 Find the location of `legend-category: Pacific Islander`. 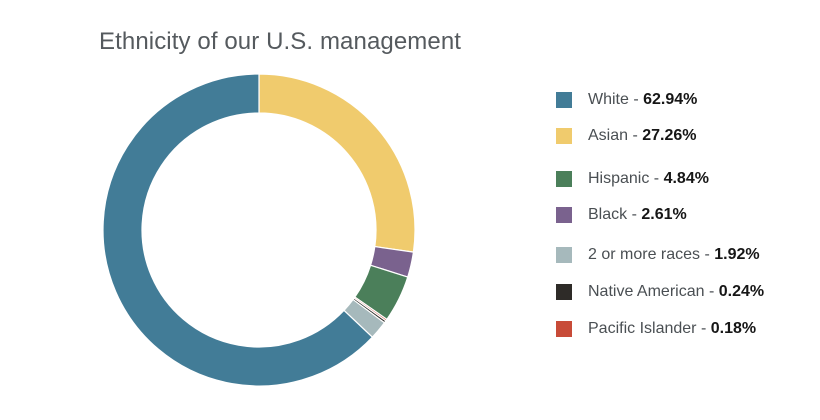

legend-category: Pacific Islander is located at coordinates (642, 328).